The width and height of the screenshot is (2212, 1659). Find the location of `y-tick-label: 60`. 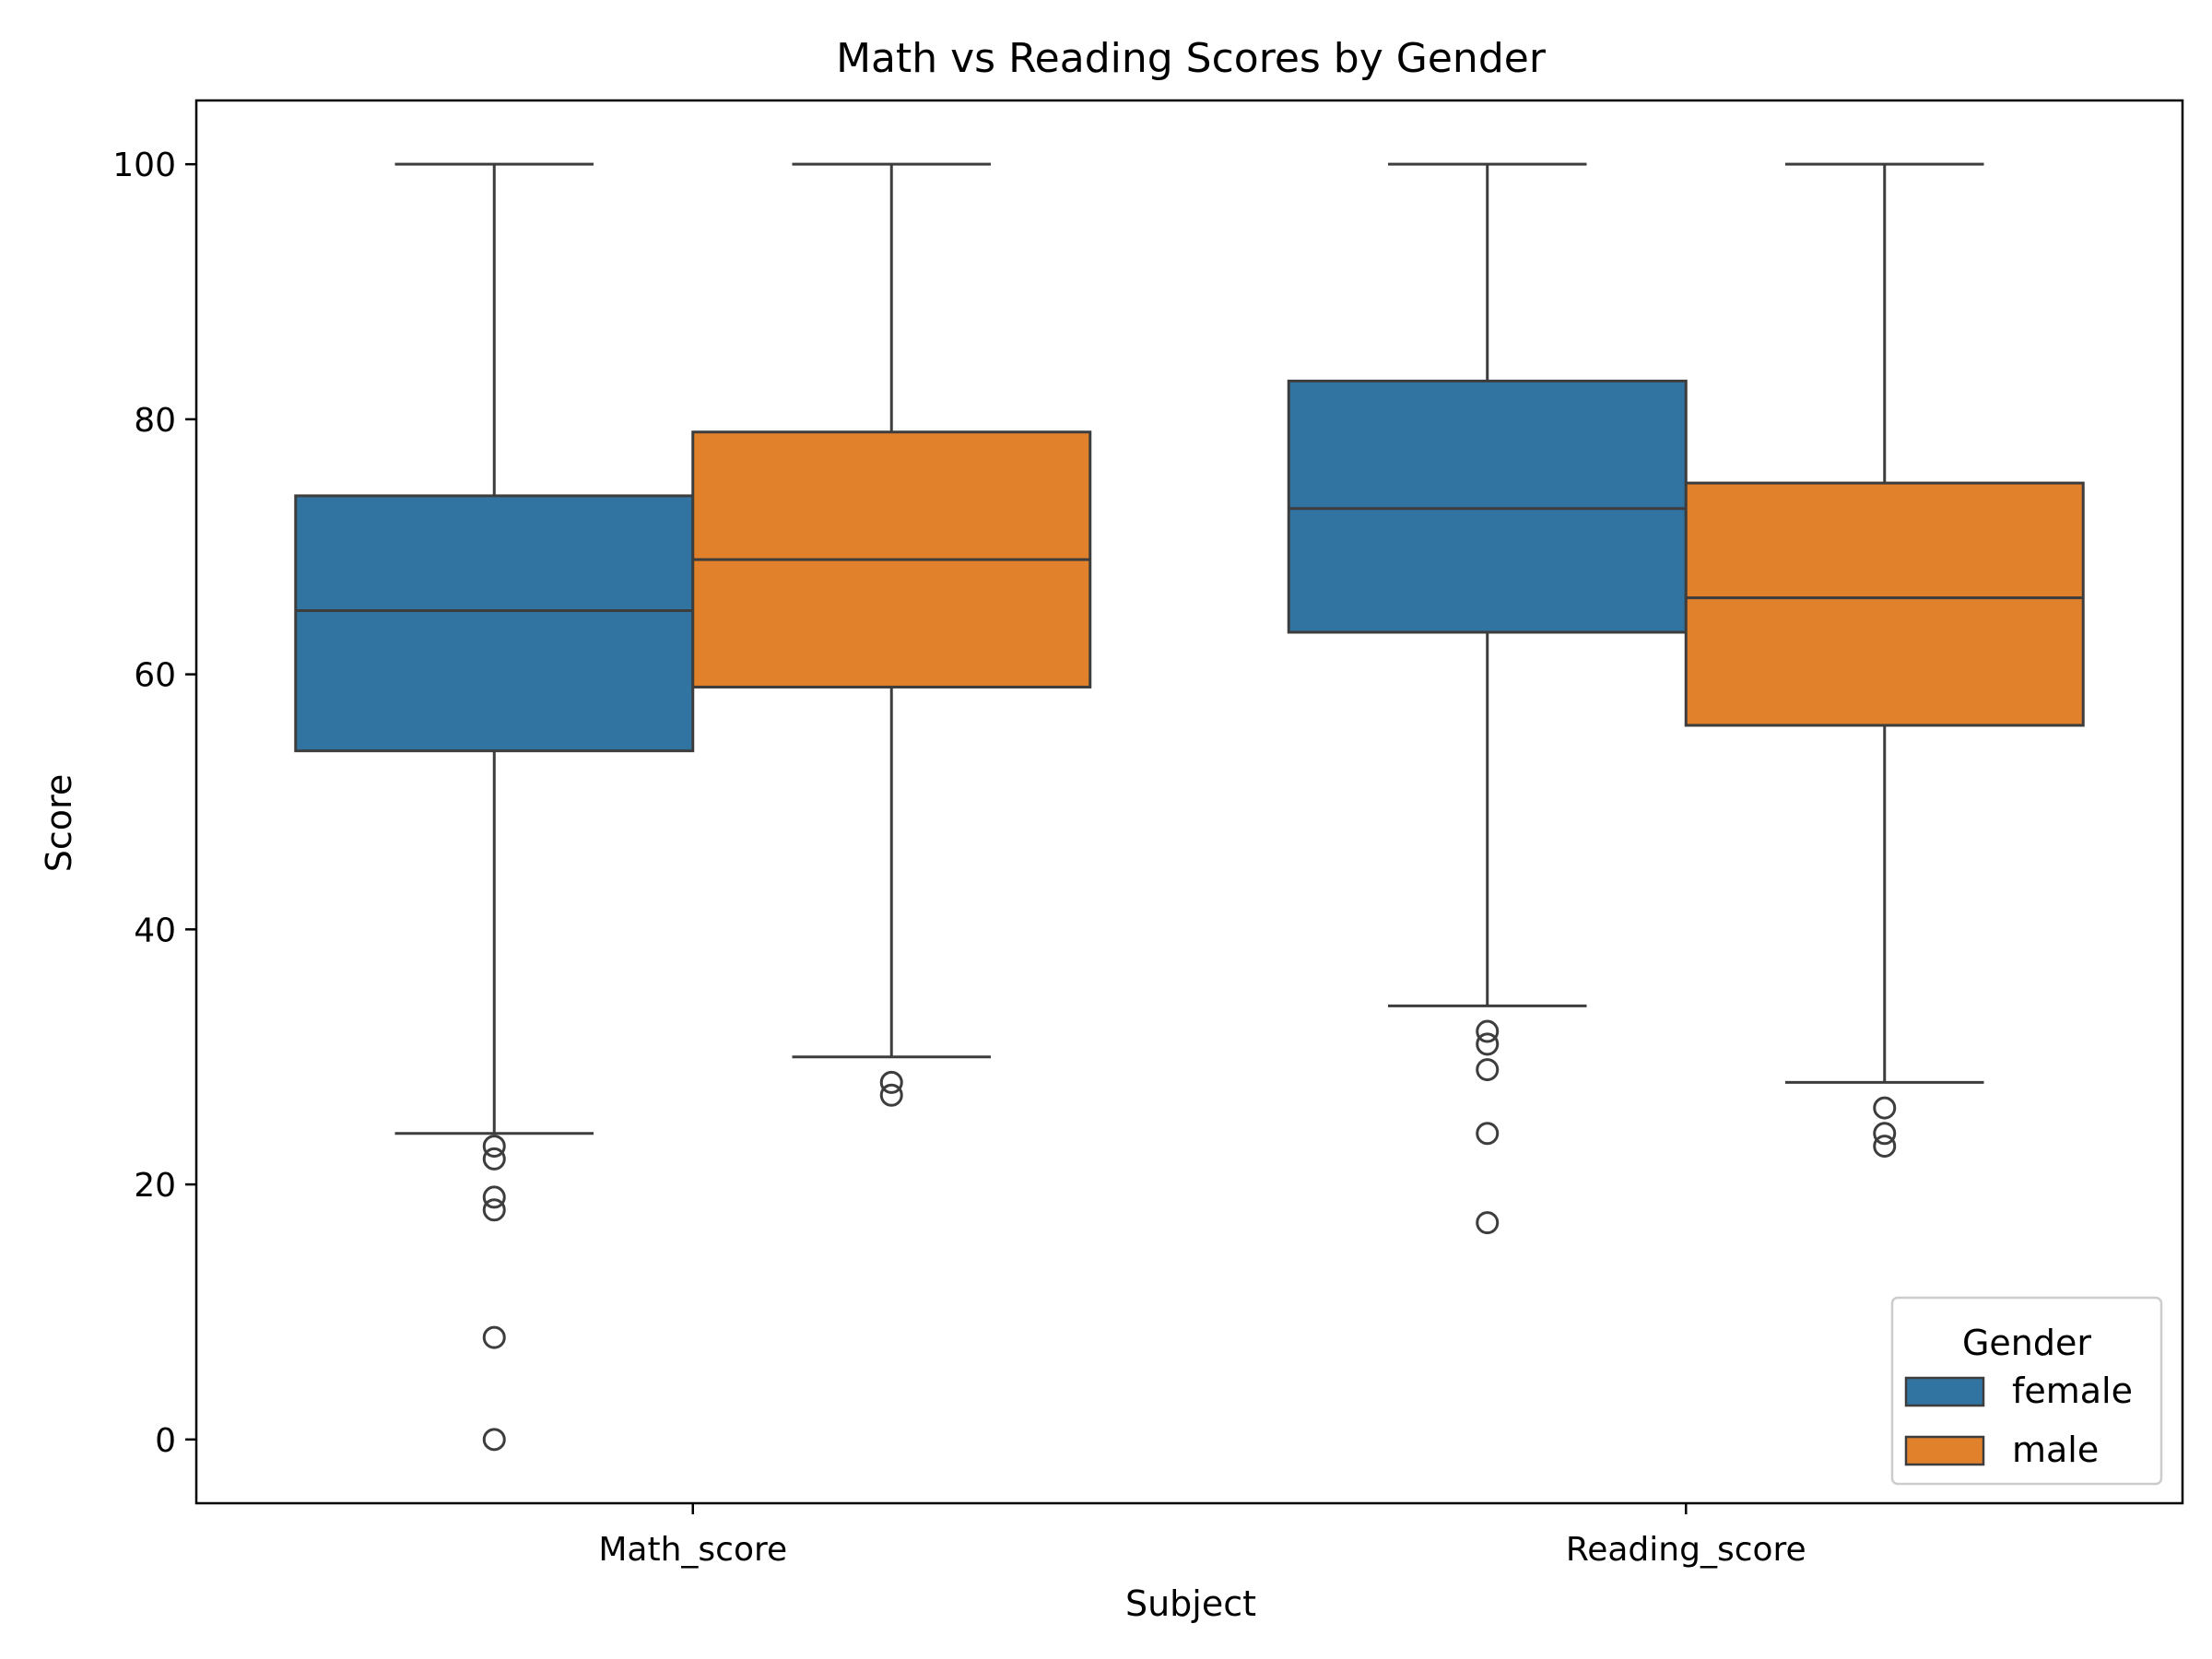

y-tick-label: 60 is located at coordinates (155, 676).